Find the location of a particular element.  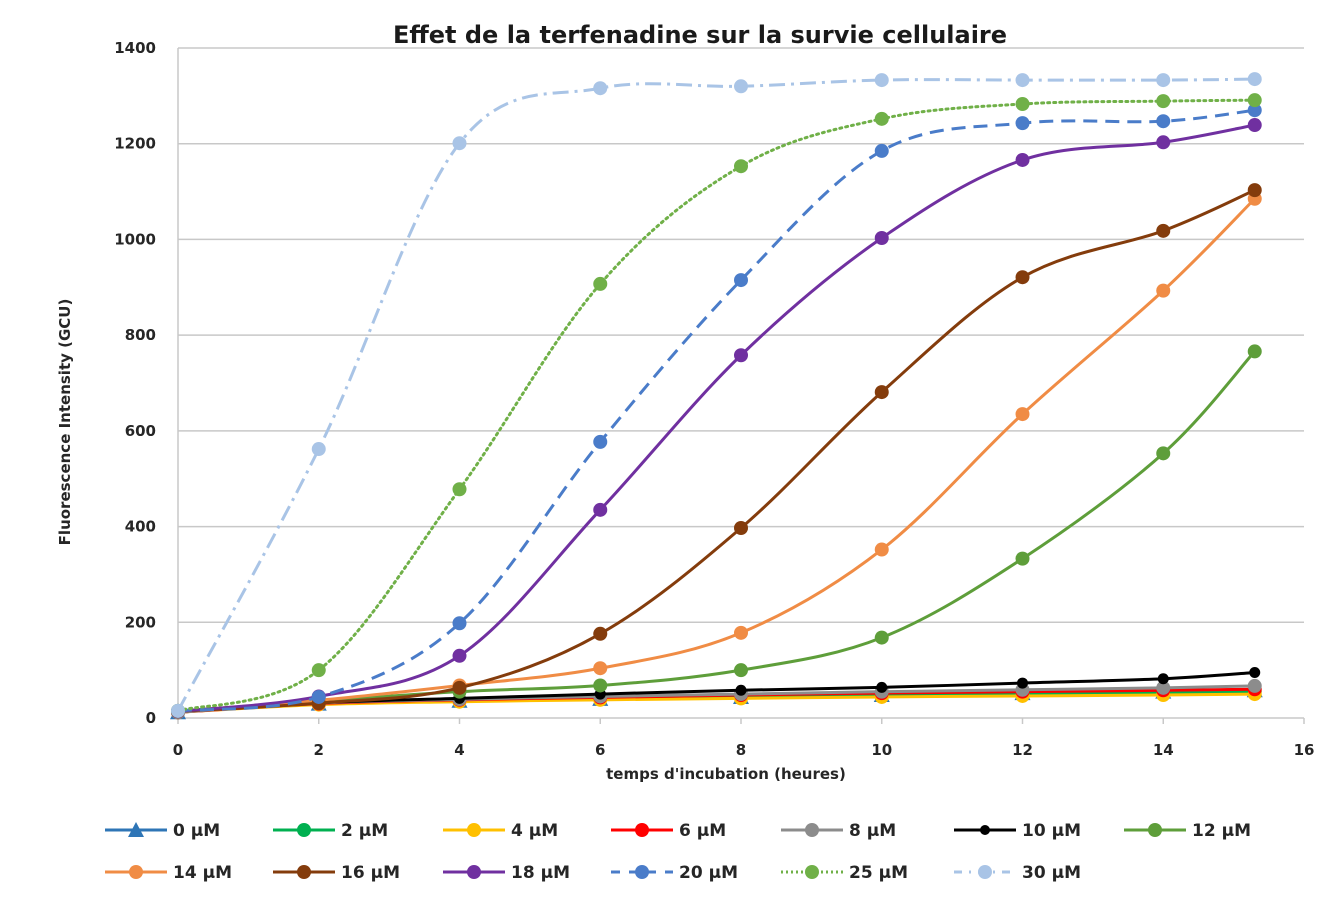

x-tick-label: 0 is located at coordinates (178, 750).